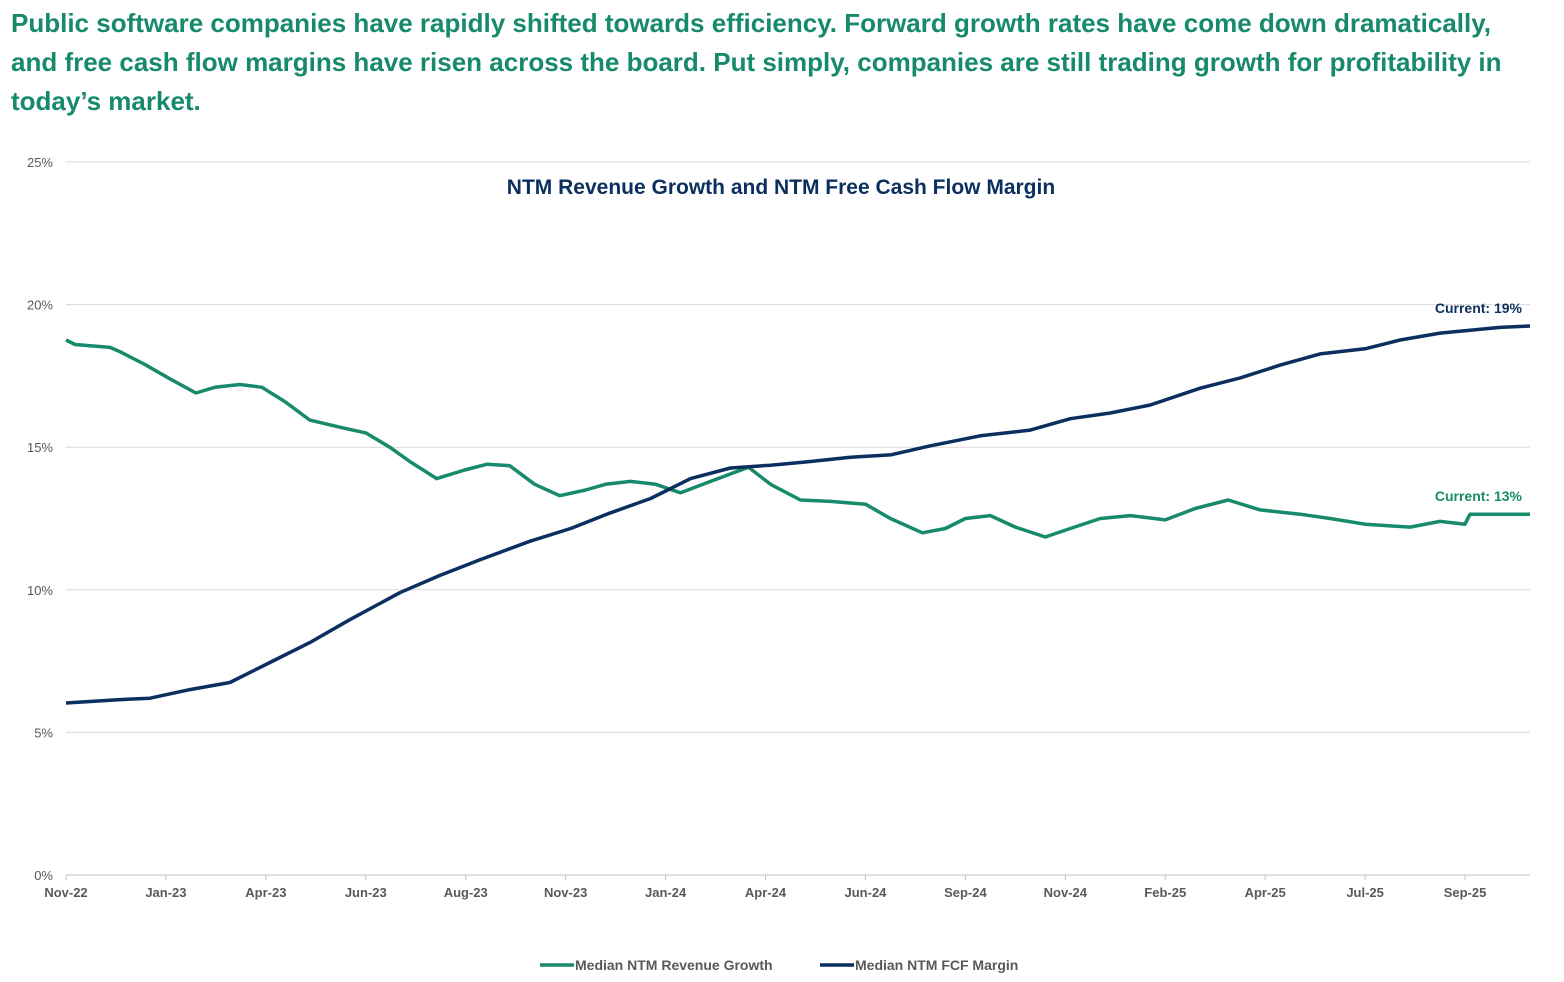  Describe the element at coordinates (40, 305) in the screenshot. I see `y-tick-label: 20%` at that location.